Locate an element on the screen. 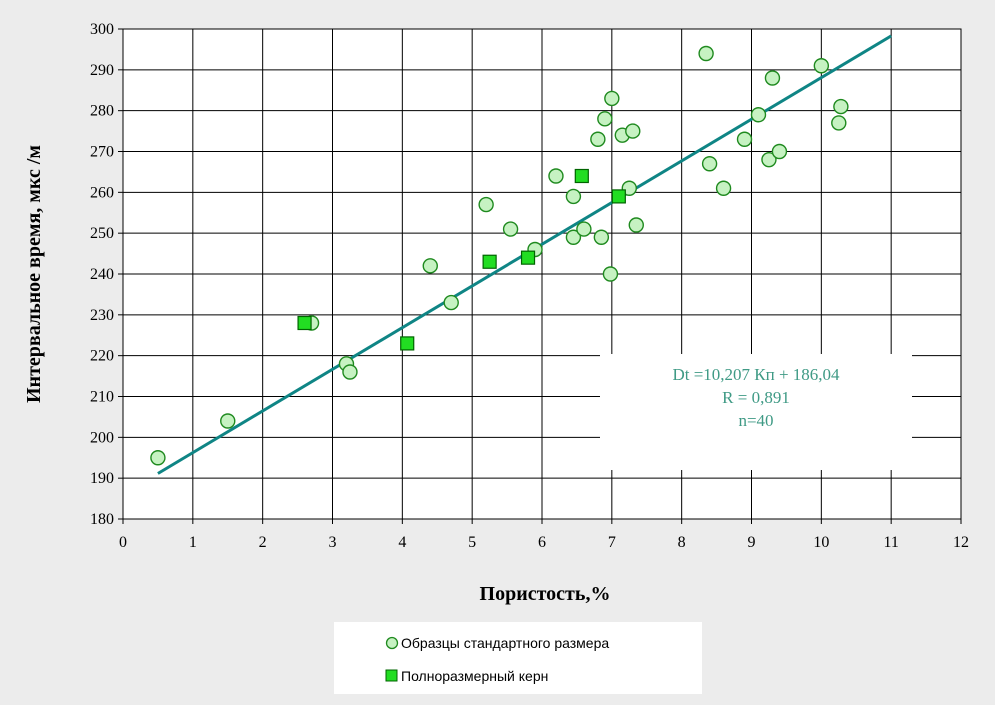 Image resolution: width=995 pixels, height=705 pixels. equation-box is located at coordinates (756, 412).